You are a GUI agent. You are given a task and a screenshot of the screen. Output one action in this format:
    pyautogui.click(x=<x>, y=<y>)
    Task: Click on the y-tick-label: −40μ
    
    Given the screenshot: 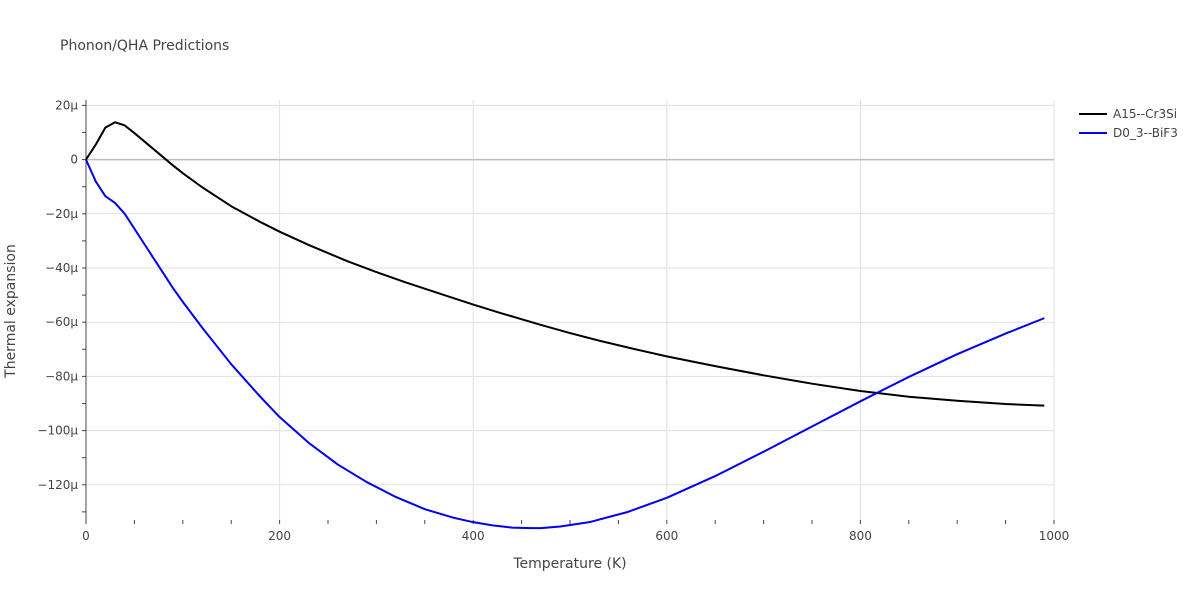 What is the action you would take?
    pyautogui.click(x=61, y=268)
    